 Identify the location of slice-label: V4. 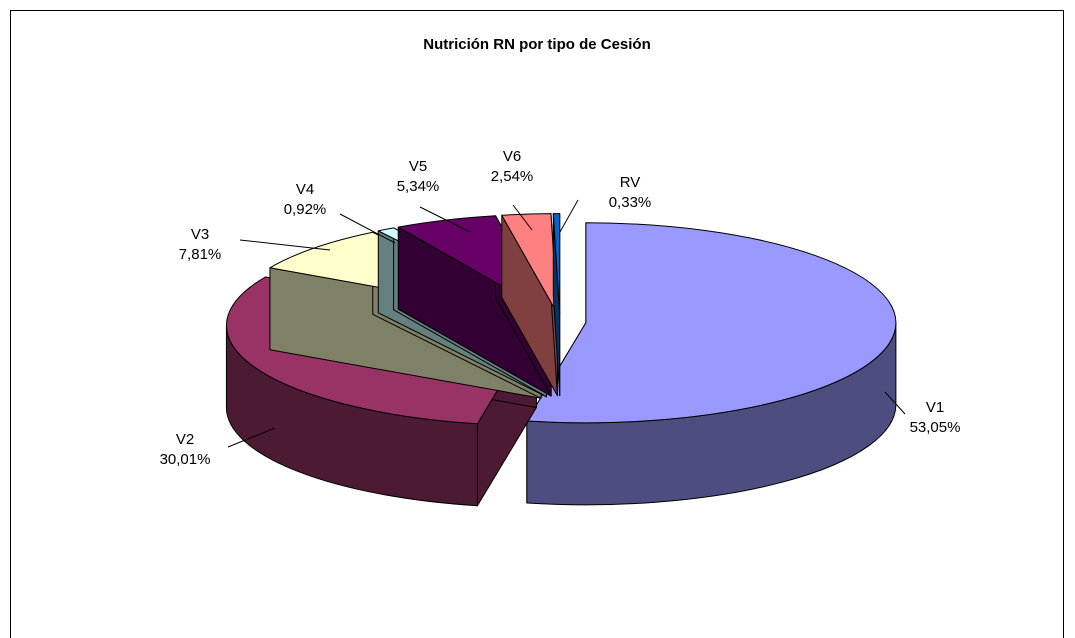
(305, 189).